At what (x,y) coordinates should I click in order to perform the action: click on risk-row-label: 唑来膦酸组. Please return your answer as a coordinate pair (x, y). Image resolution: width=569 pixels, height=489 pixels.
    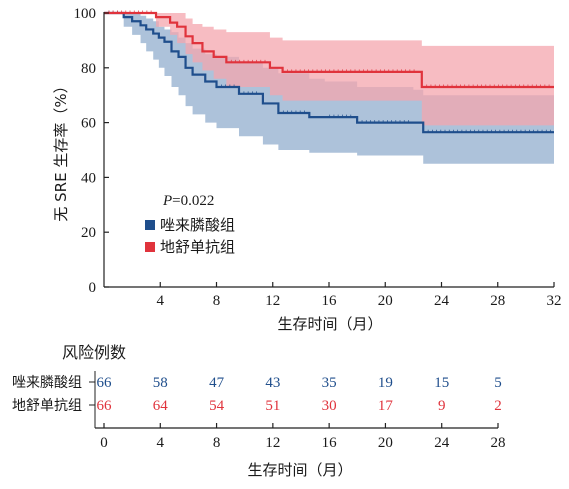
    Looking at the image, I should click on (47, 383).